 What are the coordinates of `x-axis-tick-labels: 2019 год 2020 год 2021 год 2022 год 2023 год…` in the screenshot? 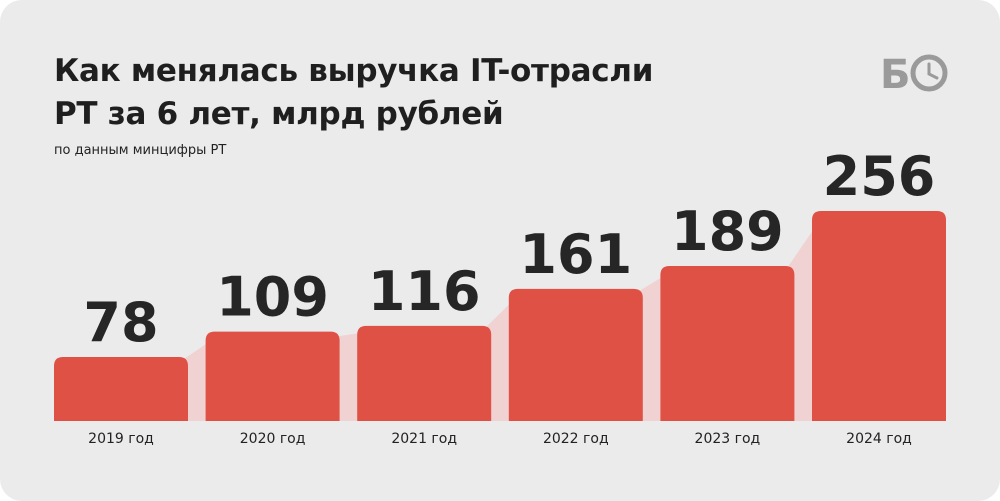 It's located at (500, 439).